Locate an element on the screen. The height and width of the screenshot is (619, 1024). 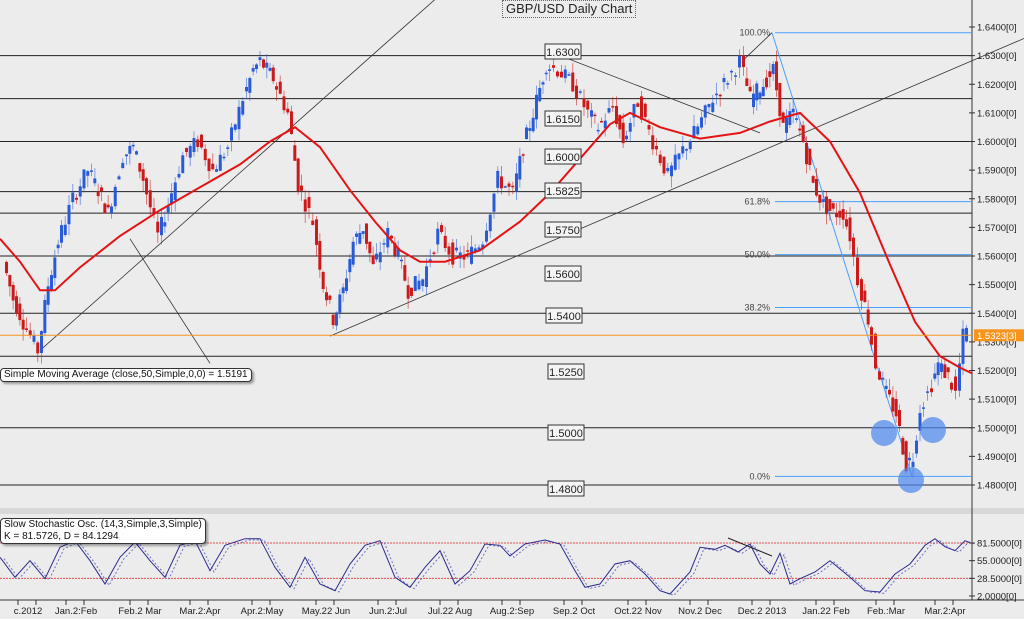
price-tick: 1.6200[0] is located at coordinates (997, 85).